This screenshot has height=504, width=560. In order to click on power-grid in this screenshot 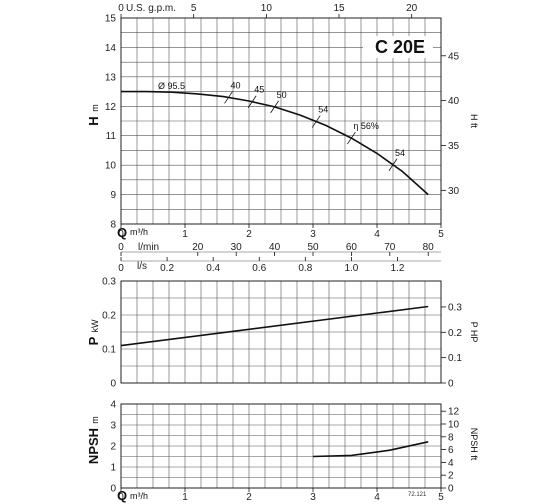, I will do `click(281, 332)`.